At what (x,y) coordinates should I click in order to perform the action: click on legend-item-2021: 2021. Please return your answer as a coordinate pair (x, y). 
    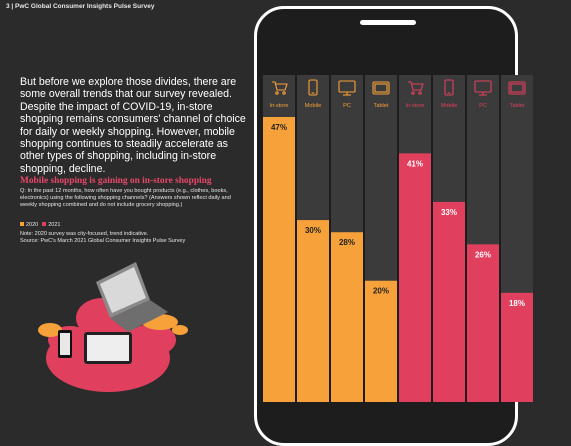
    Looking at the image, I should click on (51, 225).